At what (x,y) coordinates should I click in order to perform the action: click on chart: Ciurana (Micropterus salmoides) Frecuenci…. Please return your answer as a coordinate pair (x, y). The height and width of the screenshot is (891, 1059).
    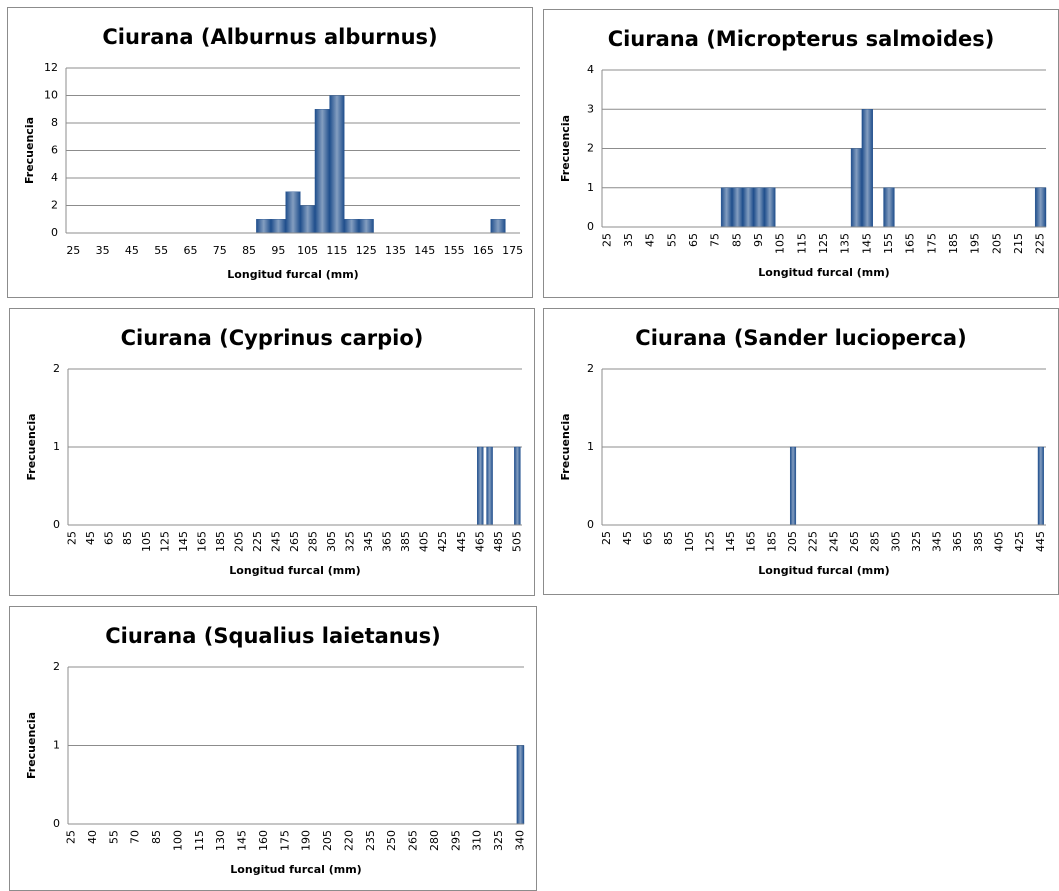
    Looking at the image, I should click on (803, 153).